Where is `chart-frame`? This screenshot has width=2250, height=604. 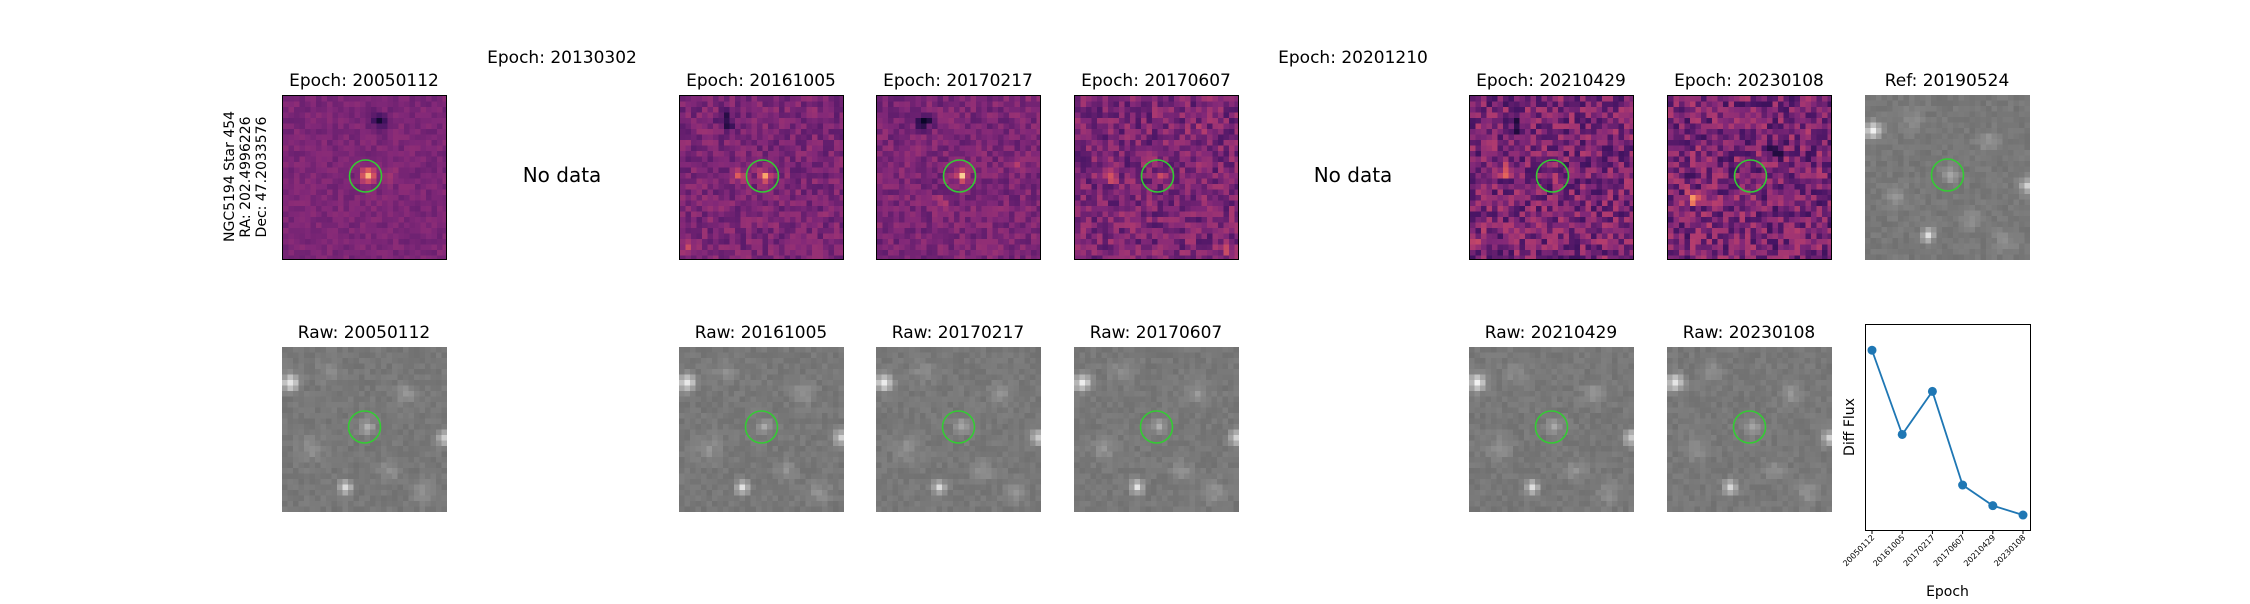 chart-frame is located at coordinates (1948, 428).